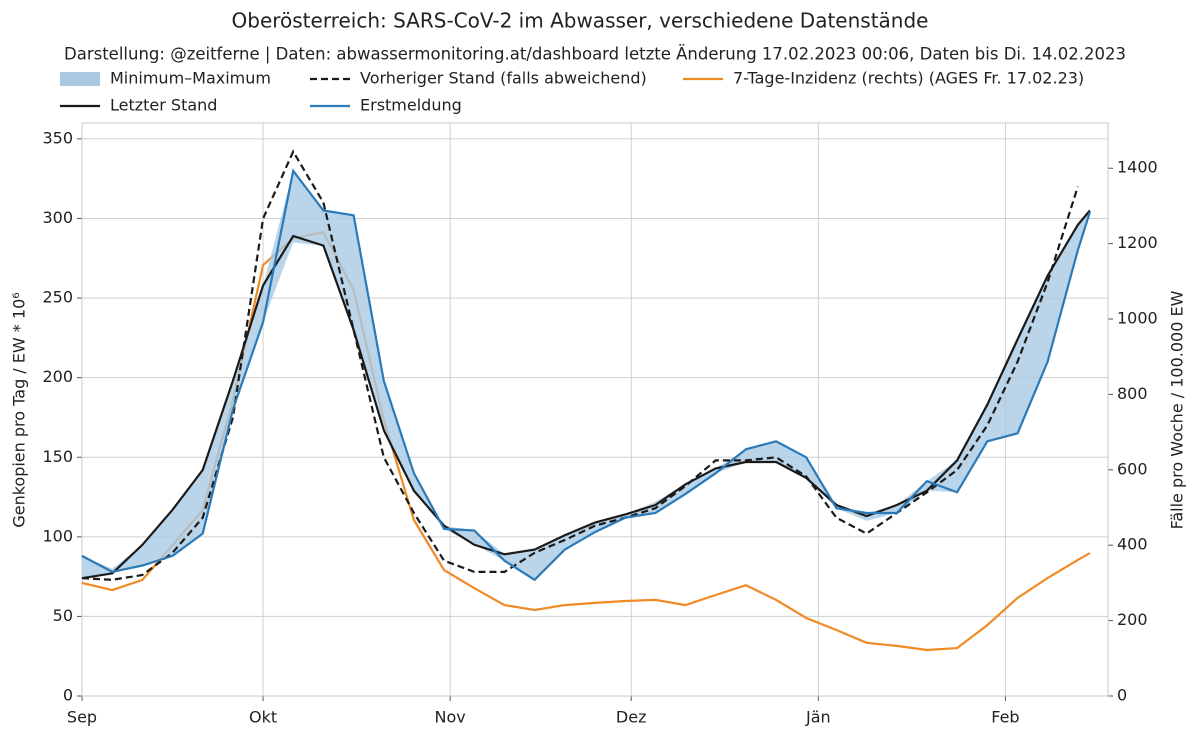  Describe the element at coordinates (1132, 544) in the screenshot. I see `y2-tick-label: 400` at that location.